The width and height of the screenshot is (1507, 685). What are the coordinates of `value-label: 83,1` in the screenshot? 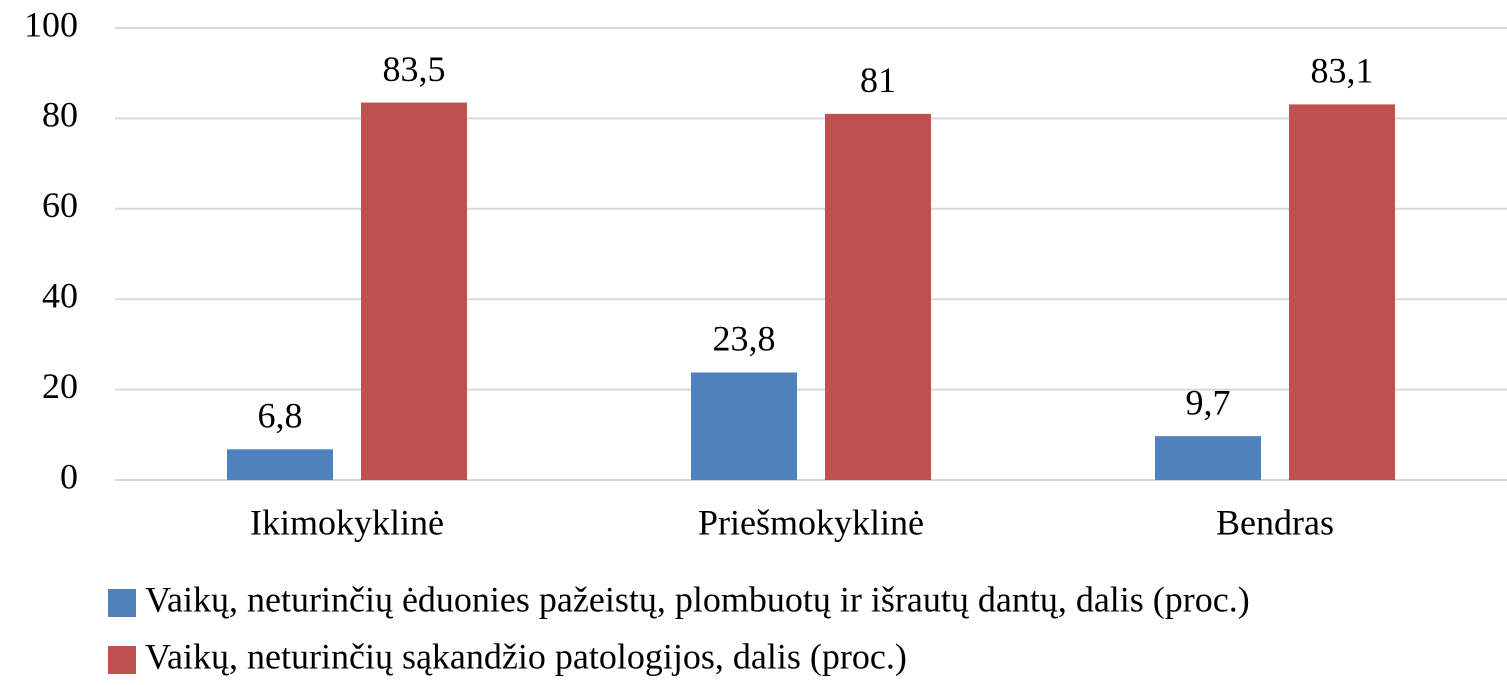 It's located at (1342, 71).